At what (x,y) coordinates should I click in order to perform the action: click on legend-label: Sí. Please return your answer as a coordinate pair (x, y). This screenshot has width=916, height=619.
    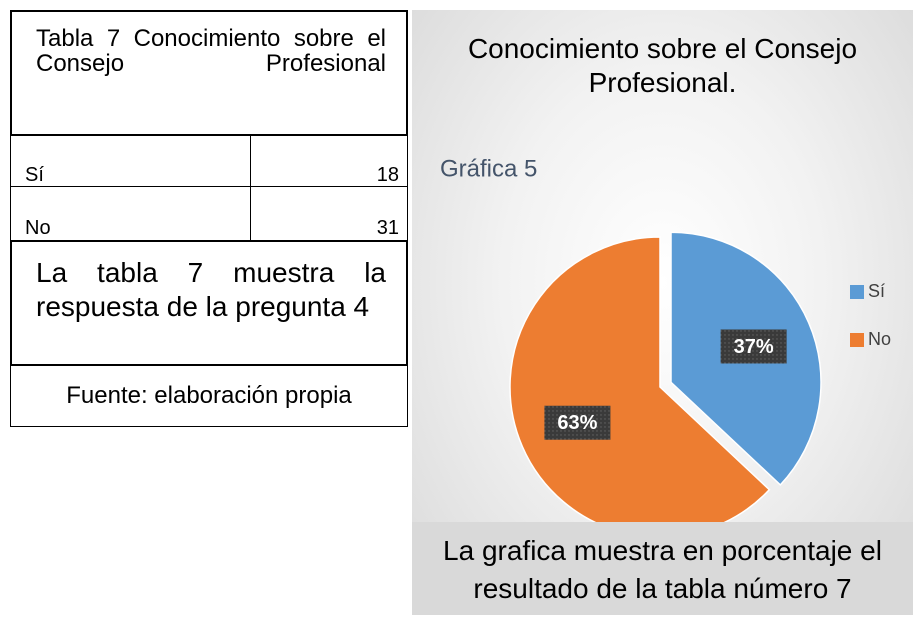
    Looking at the image, I should click on (876, 291).